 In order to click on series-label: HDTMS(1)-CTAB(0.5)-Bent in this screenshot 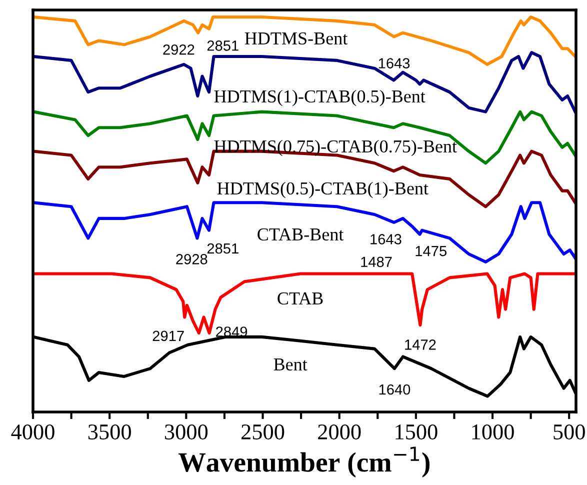, I will do `click(320, 98)`.